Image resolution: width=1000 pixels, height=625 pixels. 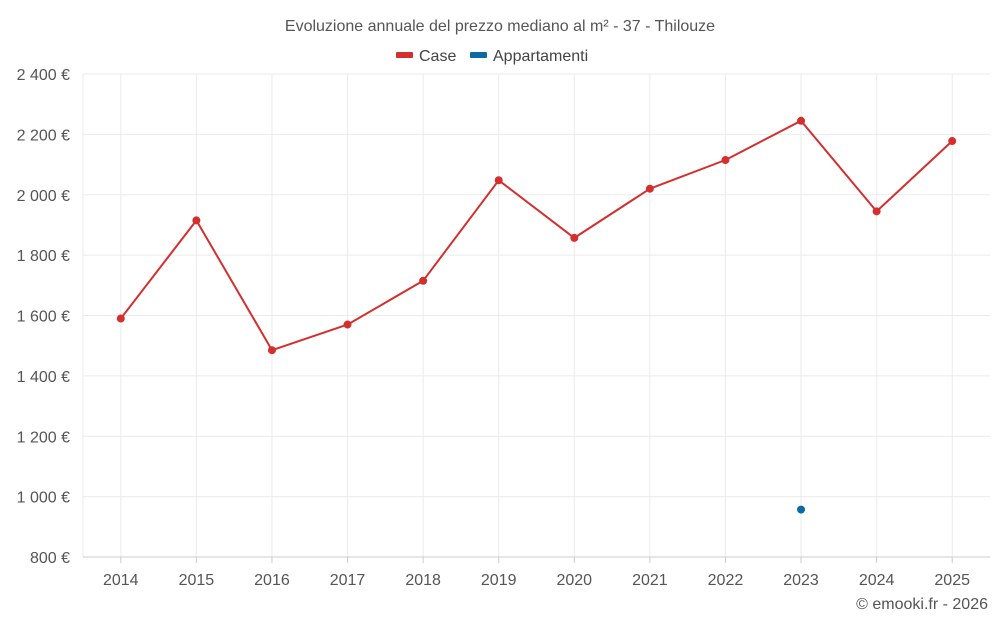 I want to click on x-tick-label: 2022, so click(x=726, y=580).